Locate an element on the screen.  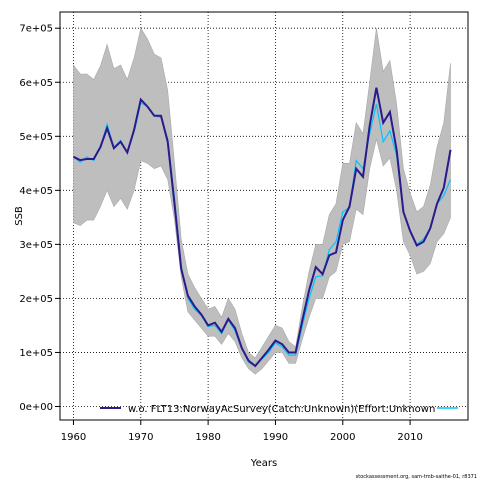
x-tick-label: 1970 is located at coordinates (140, 437).